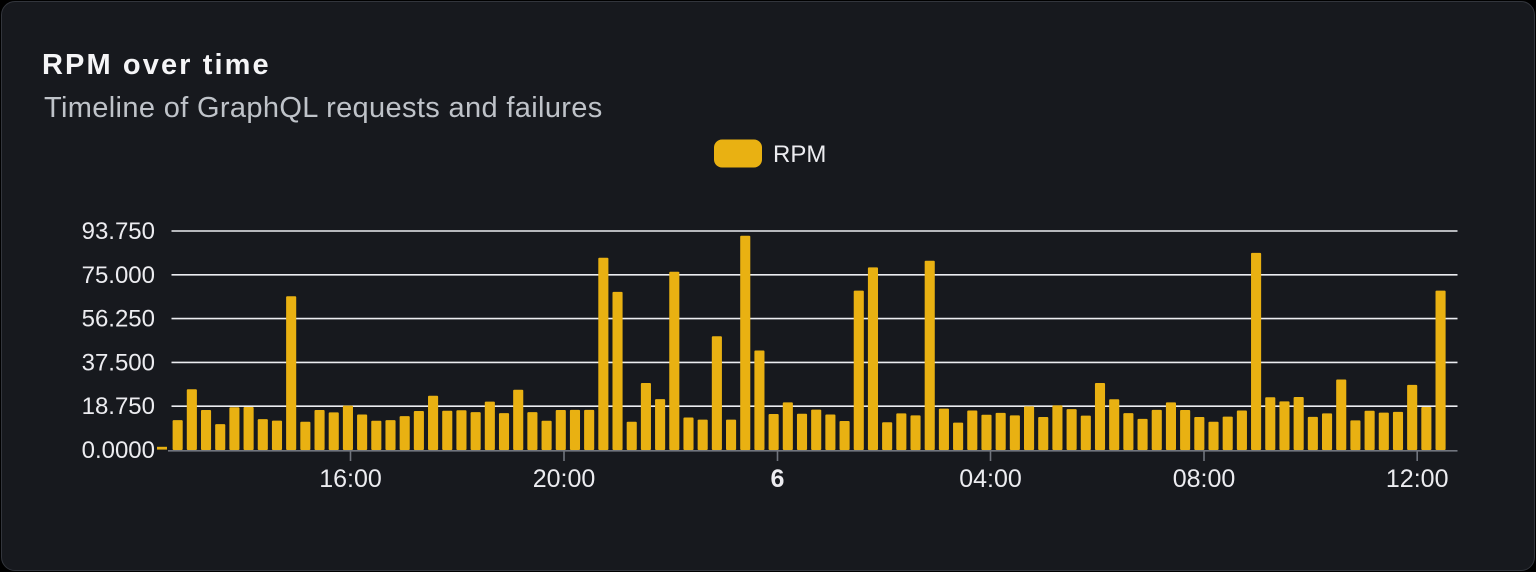  Describe the element at coordinates (350, 479) in the screenshot. I see `svg-text: 16:00` at that location.